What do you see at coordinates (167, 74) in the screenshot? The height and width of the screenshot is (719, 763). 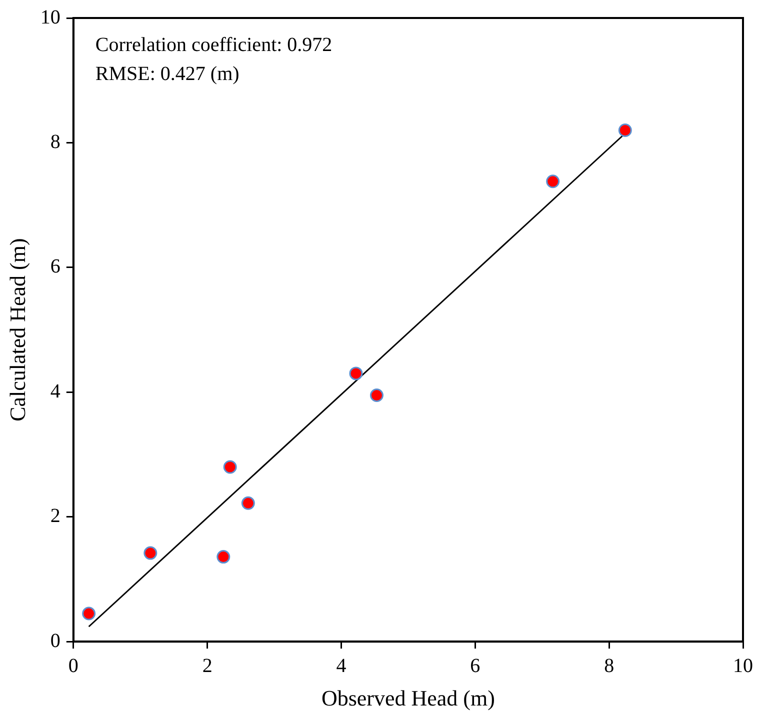 I see `annotation: RMSE: 0.427 (m)` at bounding box center [167, 74].